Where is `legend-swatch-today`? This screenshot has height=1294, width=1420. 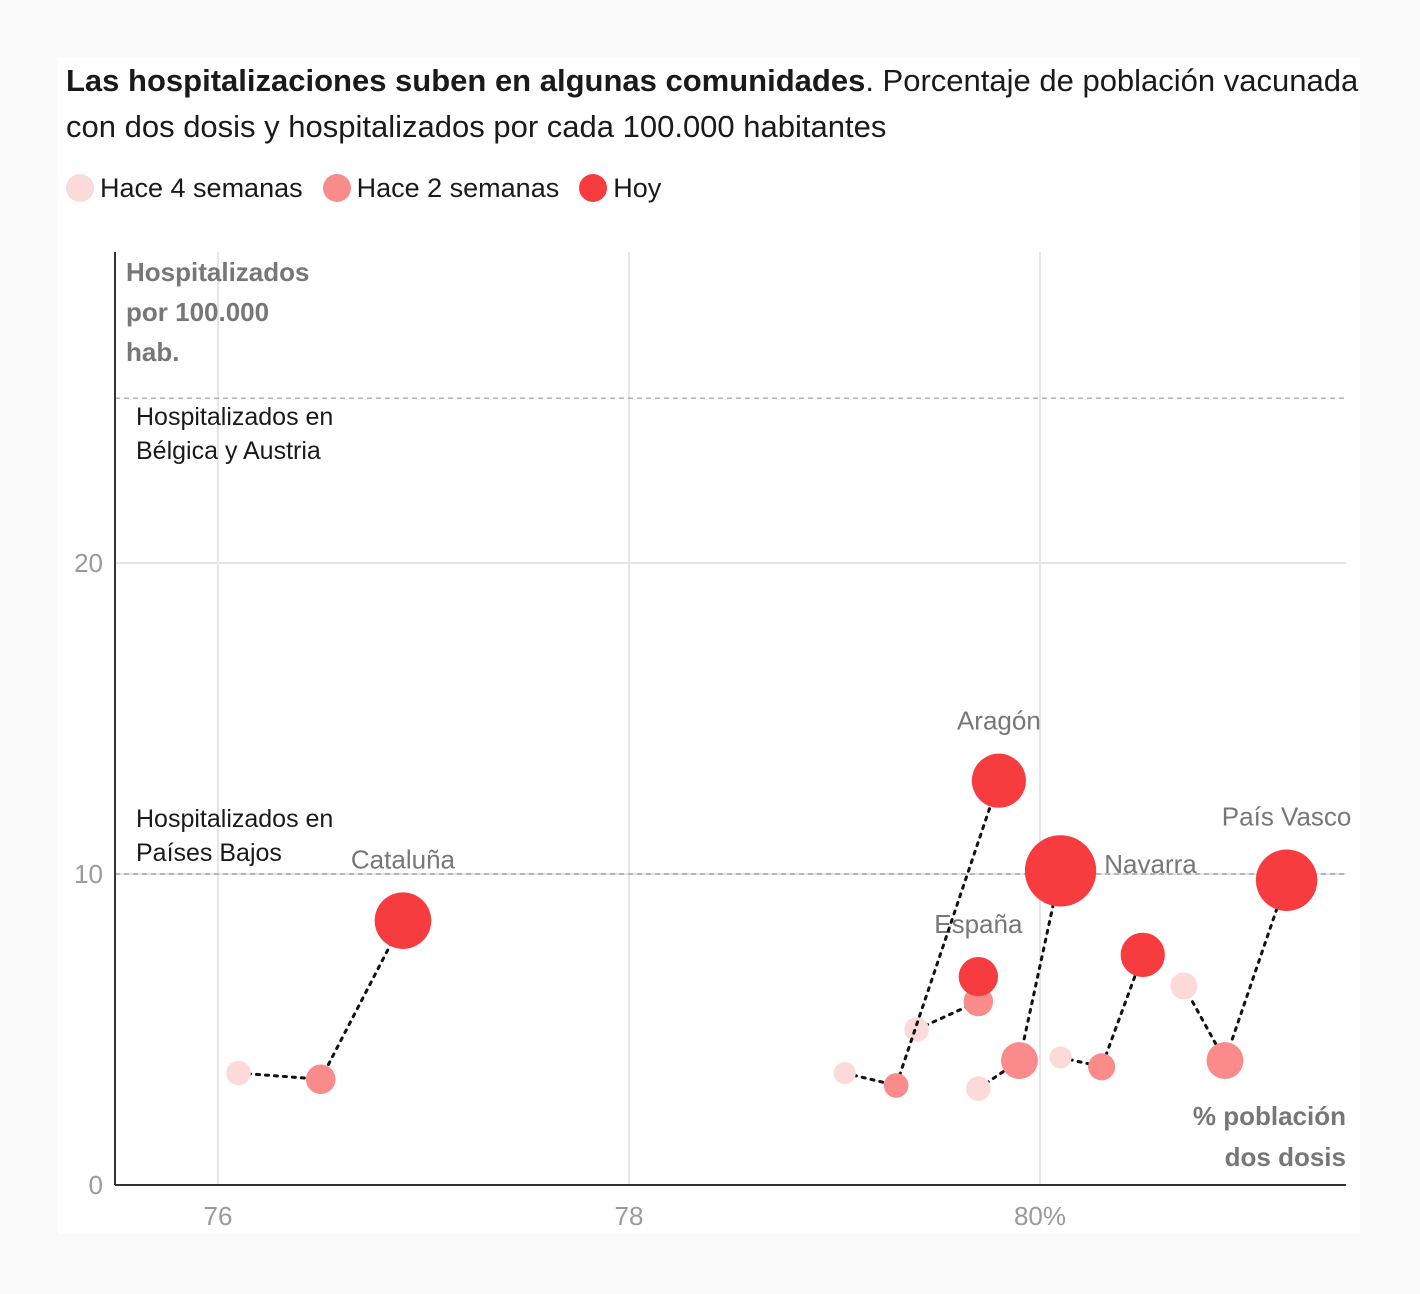 legend-swatch-today is located at coordinates (593, 188).